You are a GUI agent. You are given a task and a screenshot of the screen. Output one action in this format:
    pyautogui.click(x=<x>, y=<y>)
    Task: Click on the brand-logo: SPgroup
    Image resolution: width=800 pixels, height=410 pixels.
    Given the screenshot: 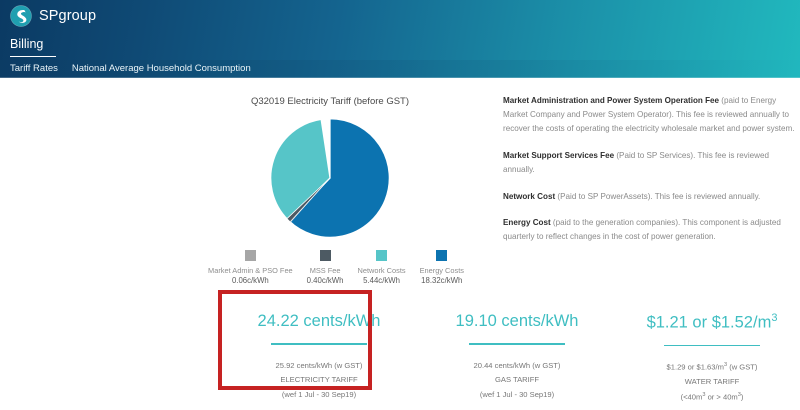 What is the action you would take?
    pyautogui.click(x=53, y=16)
    